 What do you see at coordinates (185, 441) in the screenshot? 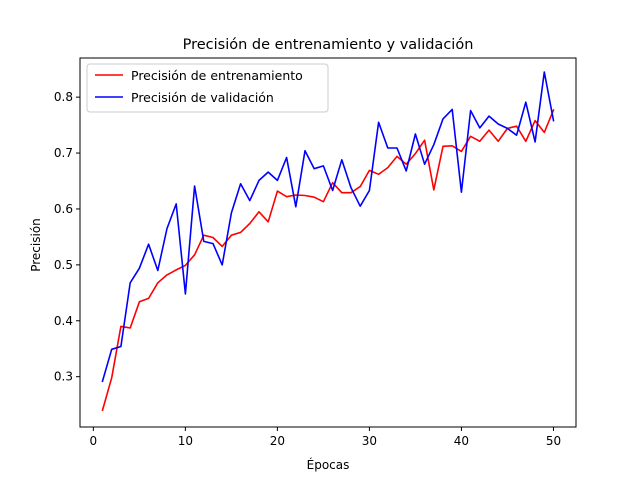
I see `x-tick-label: 10` at bounding box center [185, 441].